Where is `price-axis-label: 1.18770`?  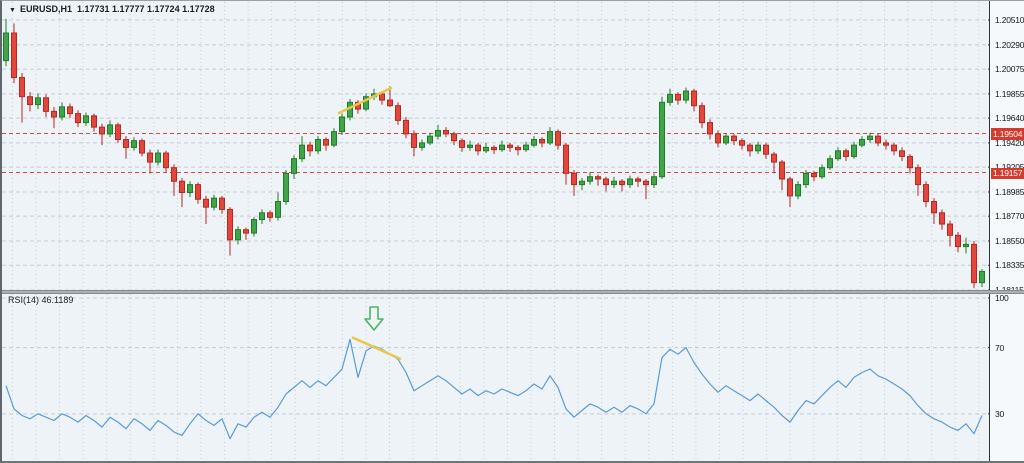
price-axis-label: 1.18770 is located at coordinates (1009, 216).